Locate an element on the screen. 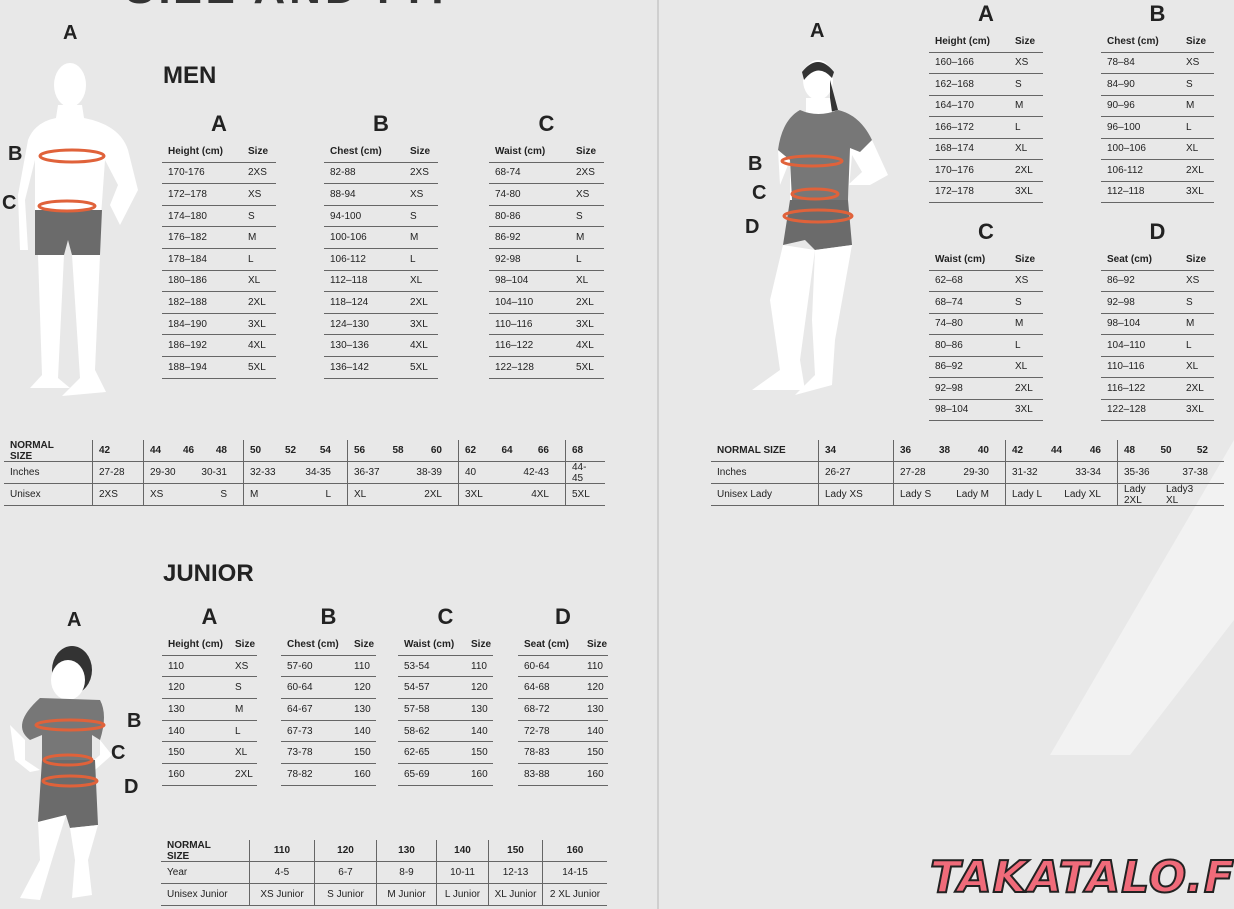 This screenshot has width=1234, height=909. cell-text: 64 is located at coordinates (507, 450).